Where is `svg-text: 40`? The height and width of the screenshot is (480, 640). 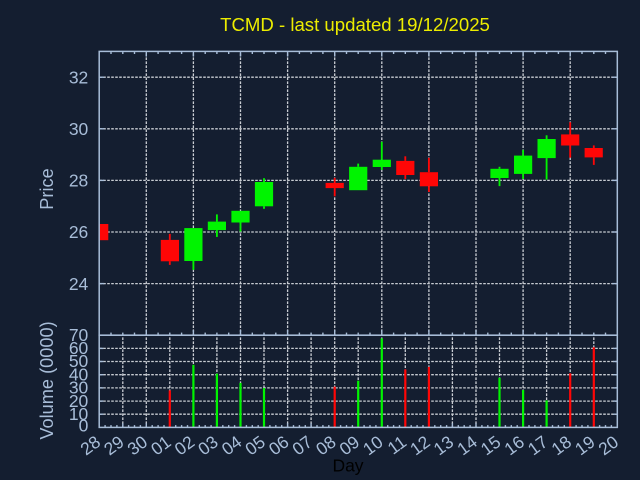
svg-text: 40 is located at coordinates (79, 374).